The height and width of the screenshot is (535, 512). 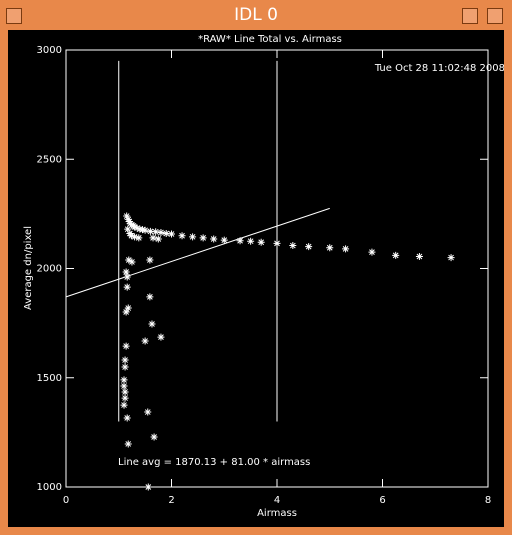 I want to click on timestamp: Tue Oct 28 11:02:48 2008, so click(x=439, y=68).